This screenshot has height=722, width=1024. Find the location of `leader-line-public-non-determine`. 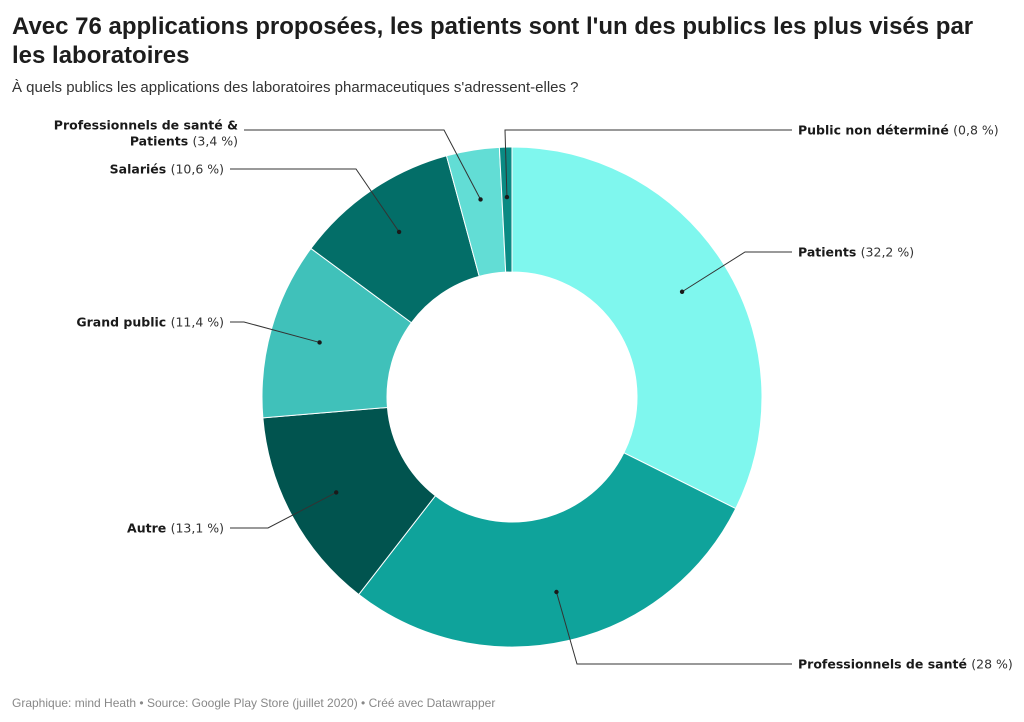

leader-line-public-non-determine is located at coordinates (648, 163).